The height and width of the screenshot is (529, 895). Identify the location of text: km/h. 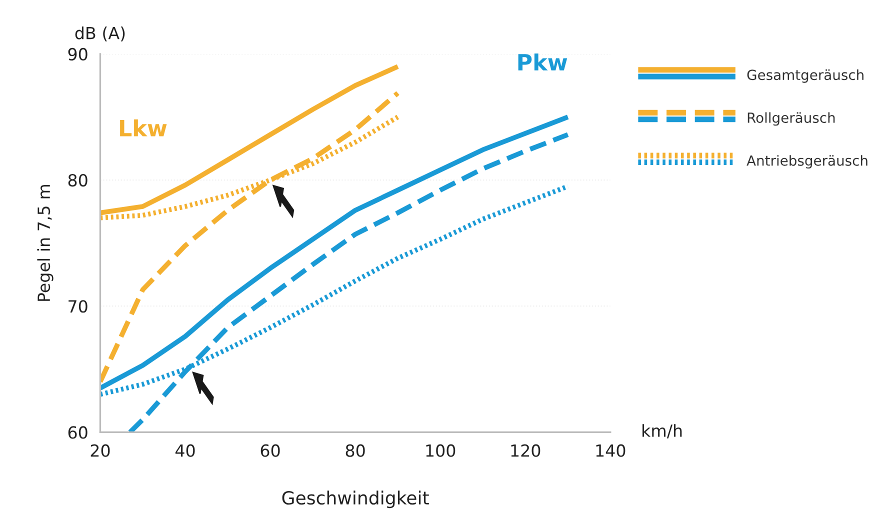
(662, 431).